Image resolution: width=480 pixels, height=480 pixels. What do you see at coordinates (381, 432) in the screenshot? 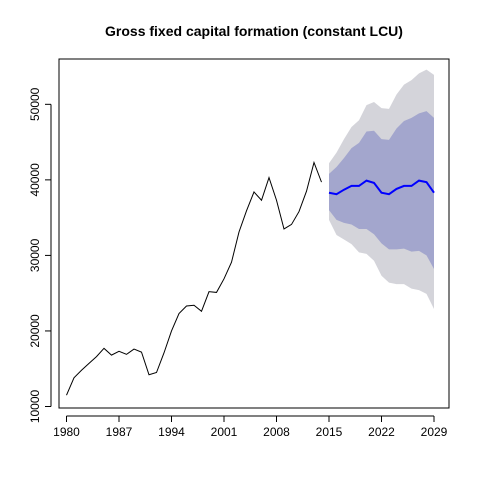
I see `x-tick-label: 2022` at bounding box center [381, 432].